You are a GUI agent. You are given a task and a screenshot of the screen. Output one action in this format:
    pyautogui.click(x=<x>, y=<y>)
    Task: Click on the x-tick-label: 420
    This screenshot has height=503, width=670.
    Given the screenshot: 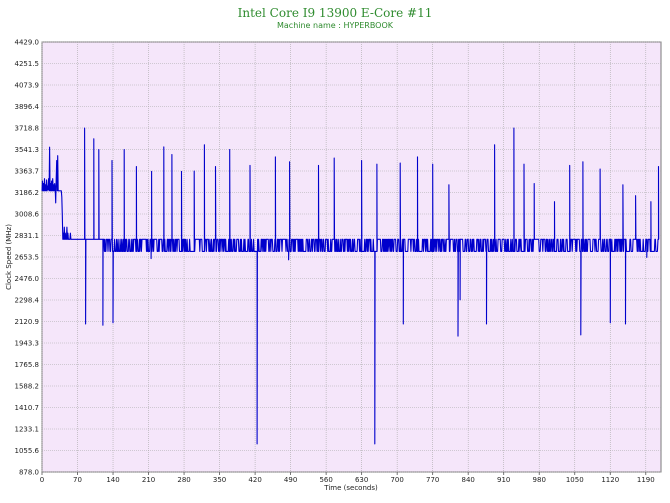 What is the action you would take?
    pyautogui.click(x=254, y=480)
    